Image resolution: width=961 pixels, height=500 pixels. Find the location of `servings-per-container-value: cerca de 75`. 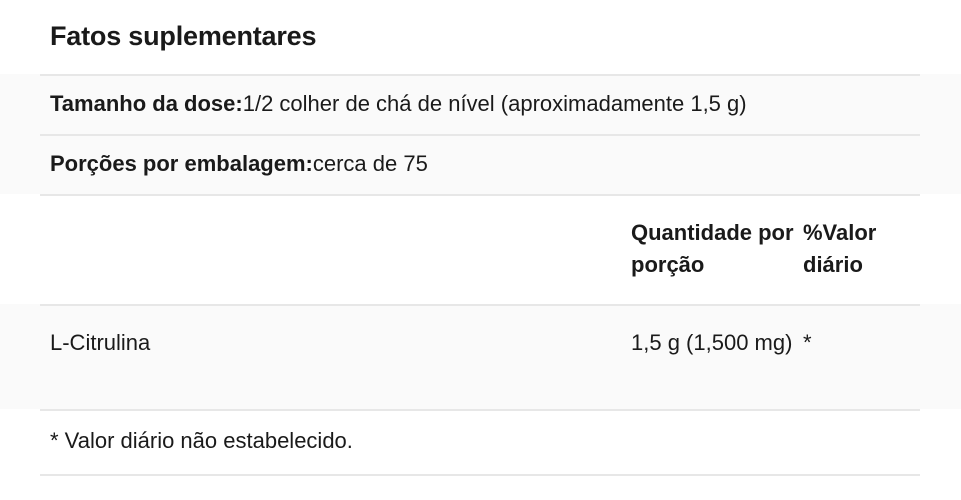

servings-per-container-value: cerca de 75 is located at coordinates (370, 164).